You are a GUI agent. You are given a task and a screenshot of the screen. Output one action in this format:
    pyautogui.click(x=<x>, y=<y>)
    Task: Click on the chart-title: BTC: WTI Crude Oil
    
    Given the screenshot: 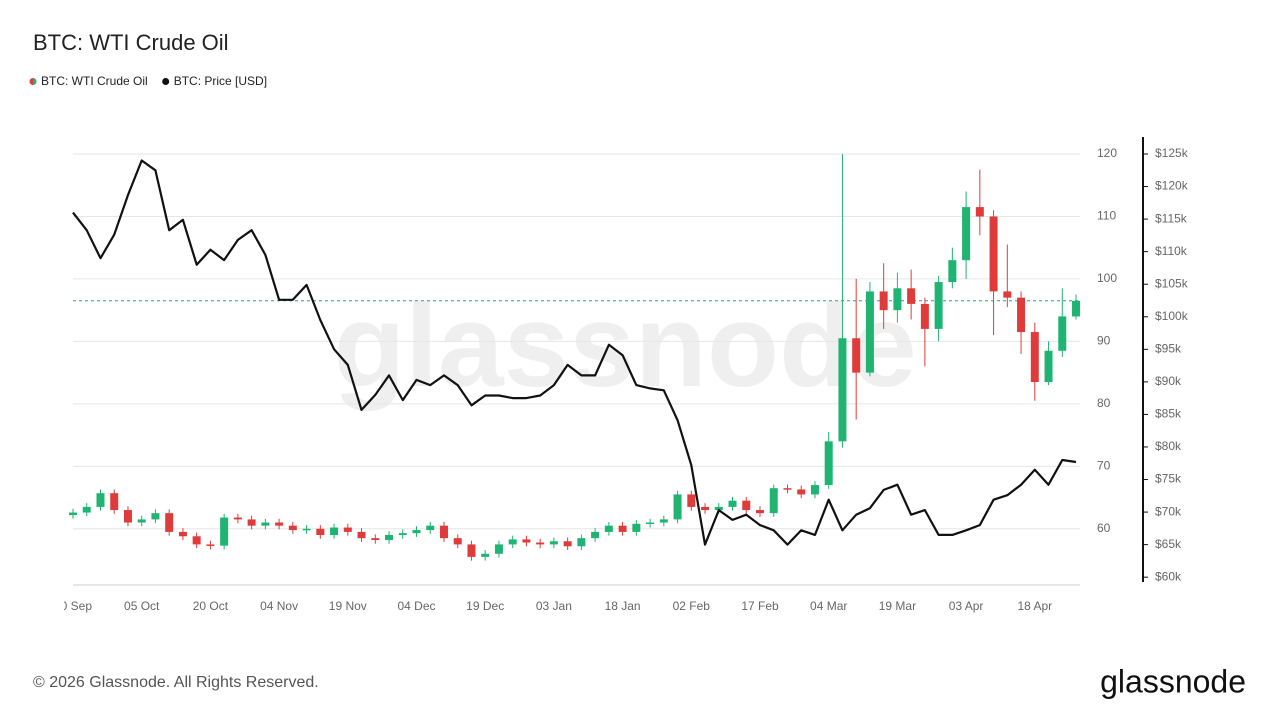 What is the action you would take?
    pyautogui.click(x=131, y=42)
    